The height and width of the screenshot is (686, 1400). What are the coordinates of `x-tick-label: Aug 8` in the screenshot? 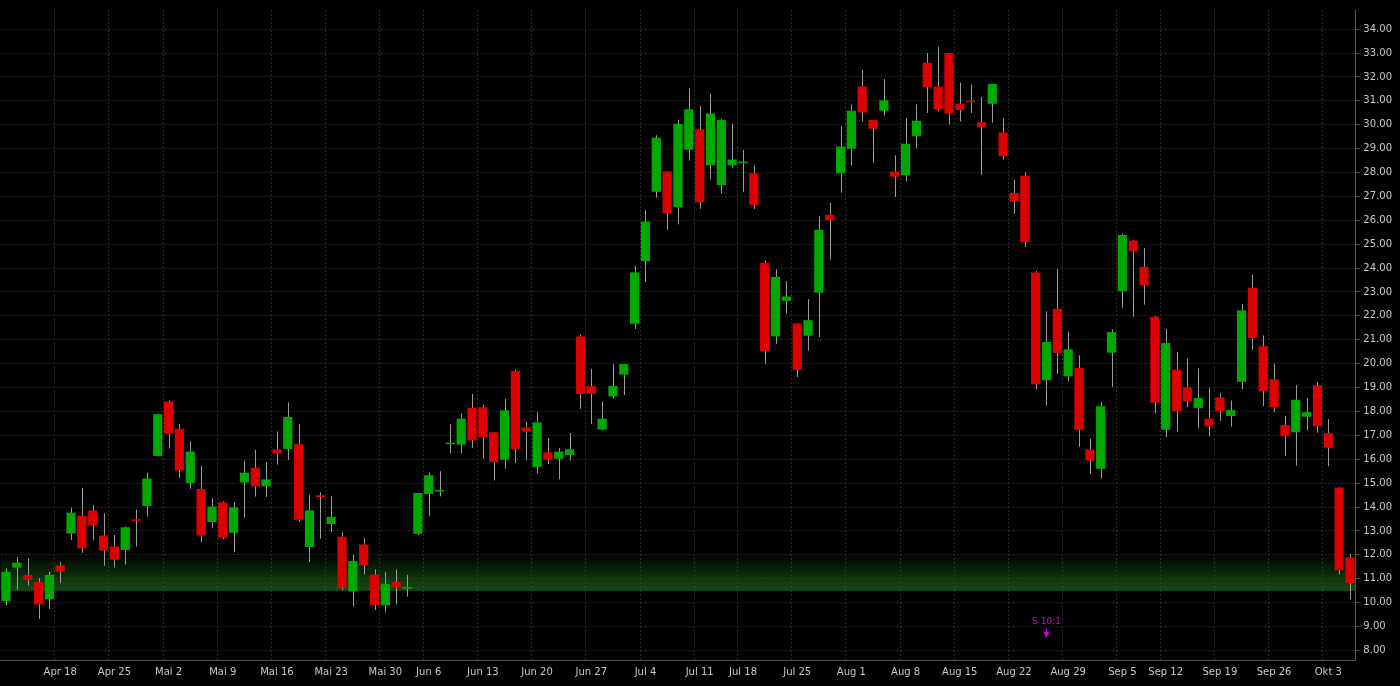 It's located at (906, 671).